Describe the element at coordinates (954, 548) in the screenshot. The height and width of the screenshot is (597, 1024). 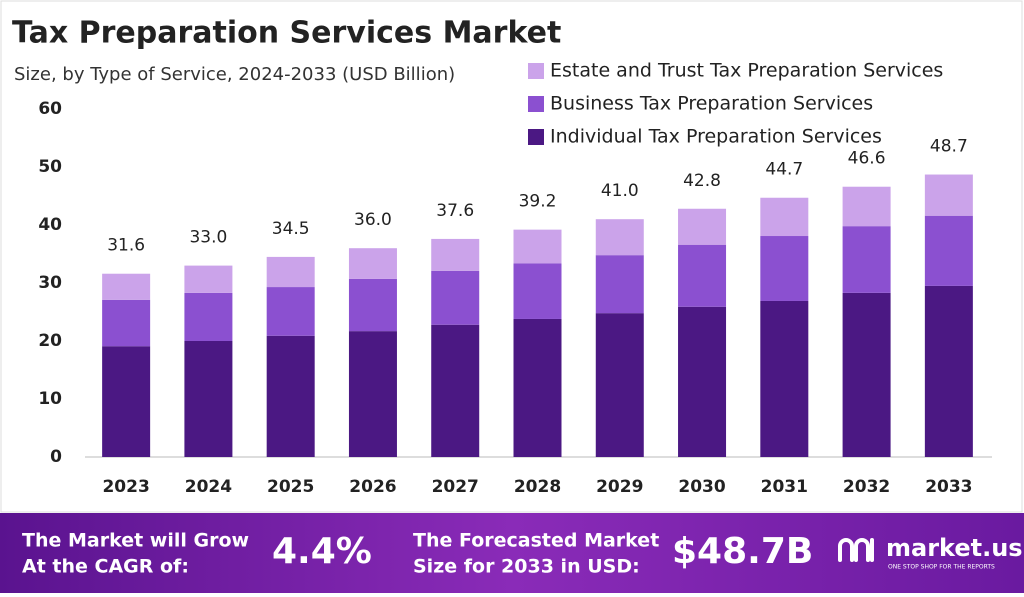
I see `brand: market.us` at that location.